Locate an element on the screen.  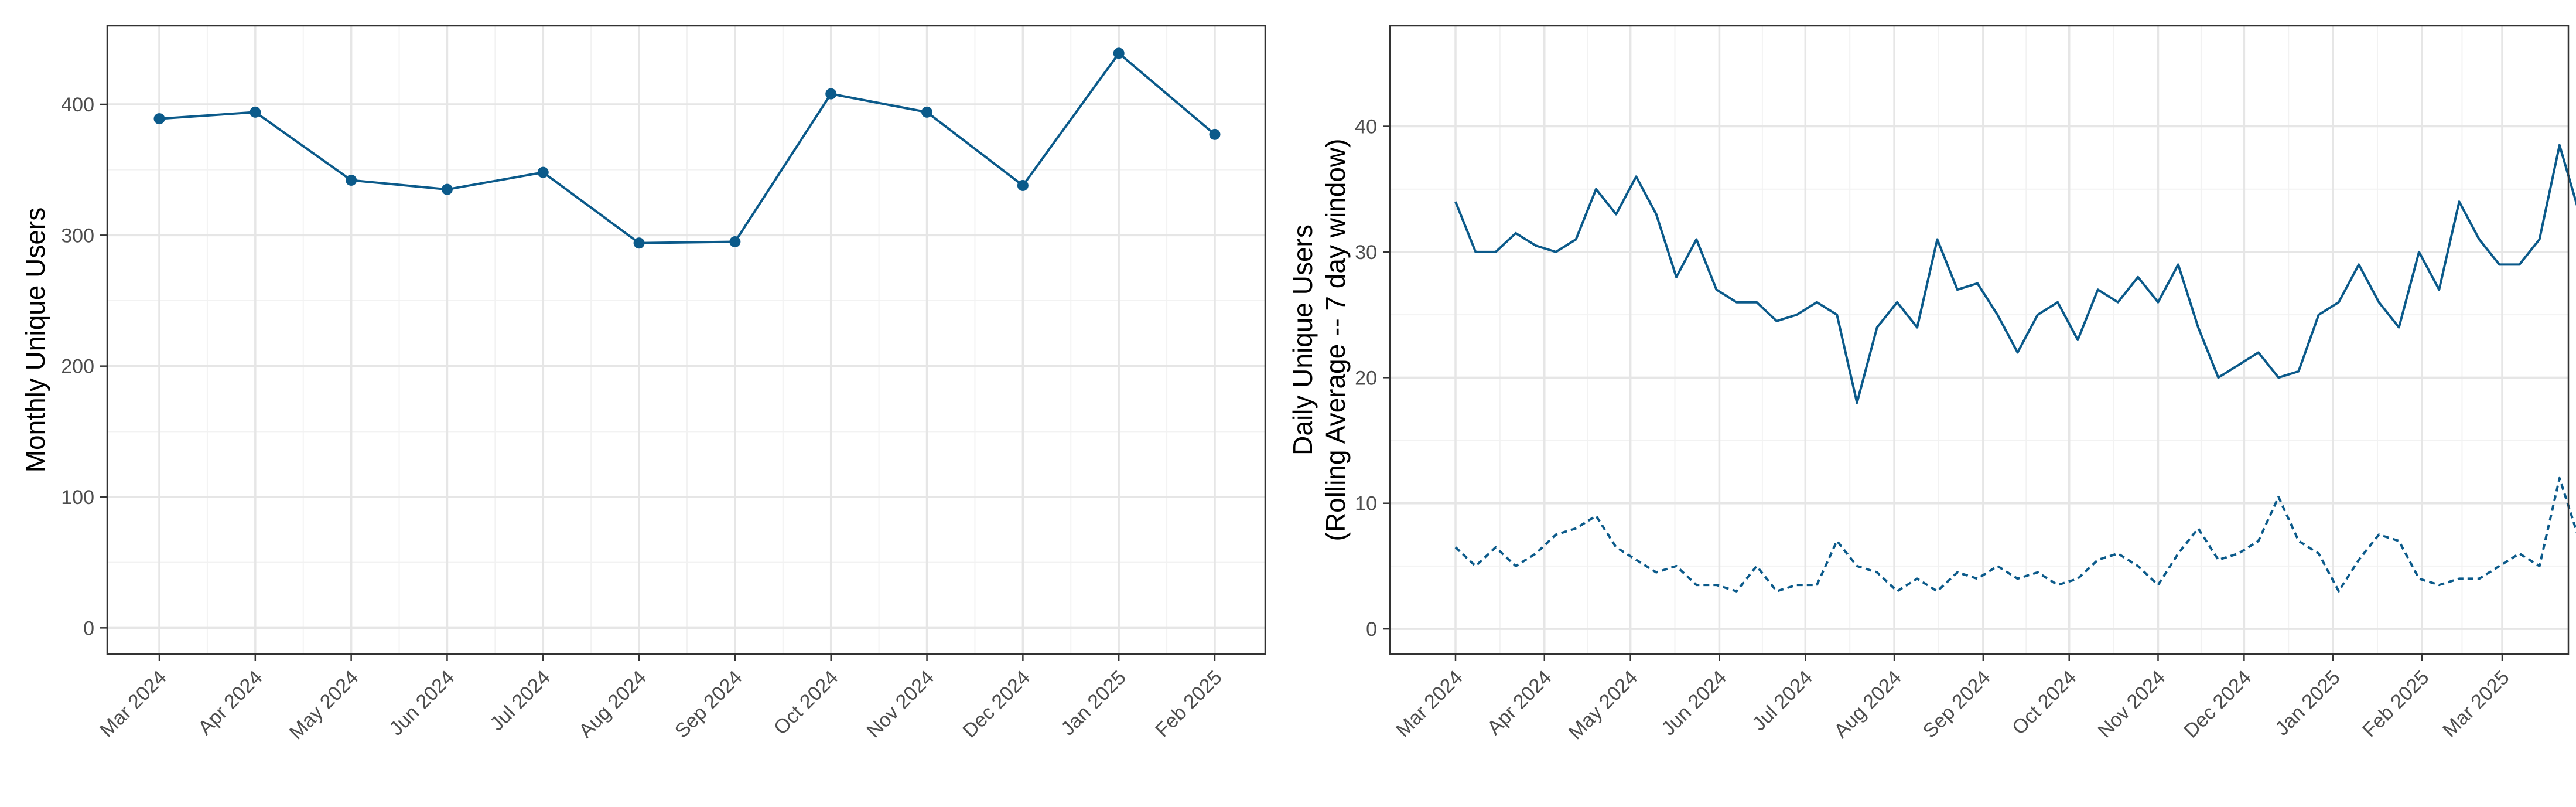
y-tick-label: 40 is located at coordinates (1366, 127).